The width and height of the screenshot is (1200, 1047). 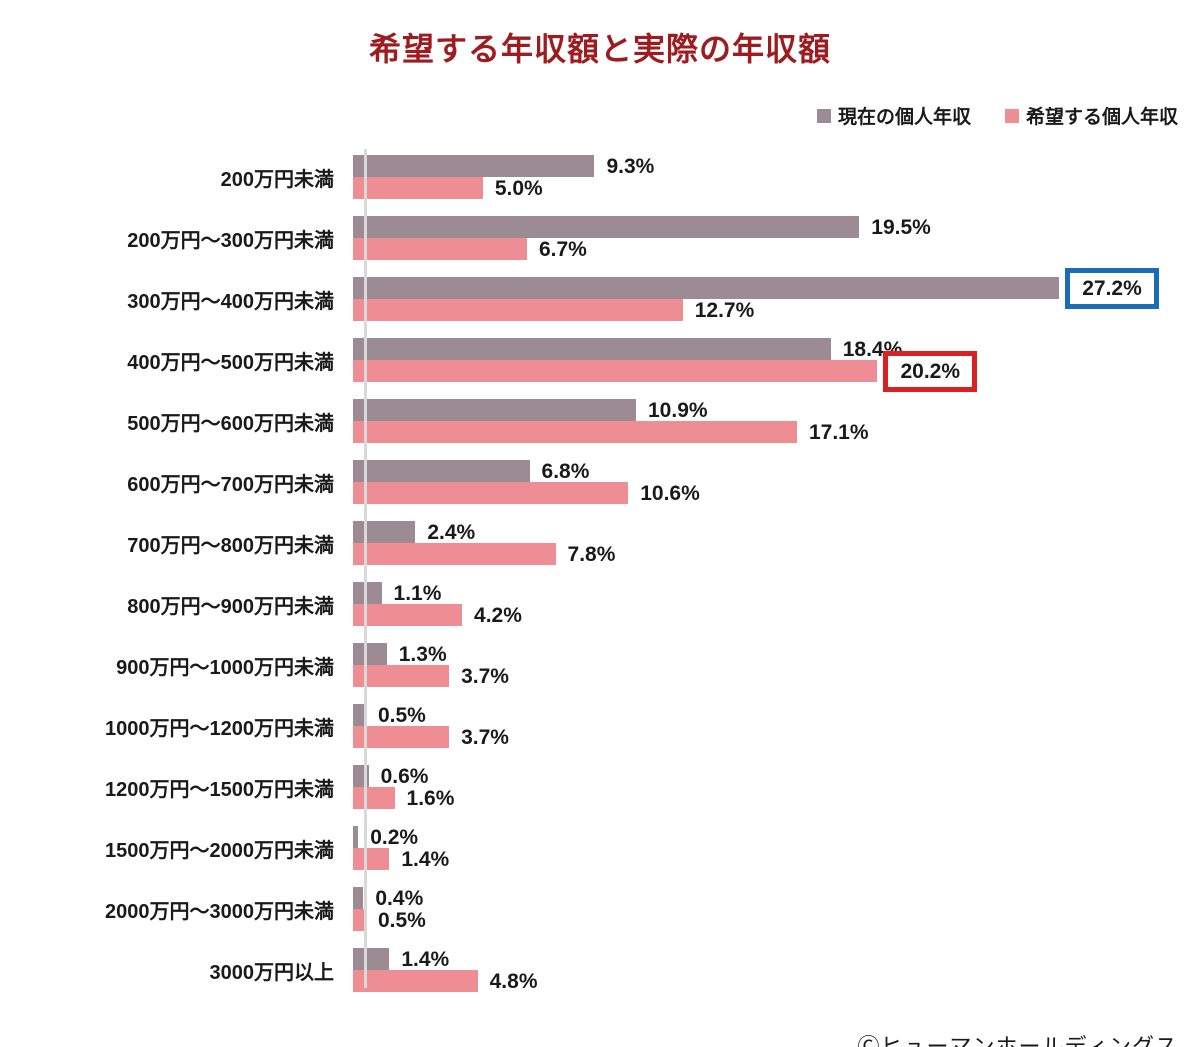 I want to click on category-bars: 18.4% 20.2%, so click(x=715, y=365).